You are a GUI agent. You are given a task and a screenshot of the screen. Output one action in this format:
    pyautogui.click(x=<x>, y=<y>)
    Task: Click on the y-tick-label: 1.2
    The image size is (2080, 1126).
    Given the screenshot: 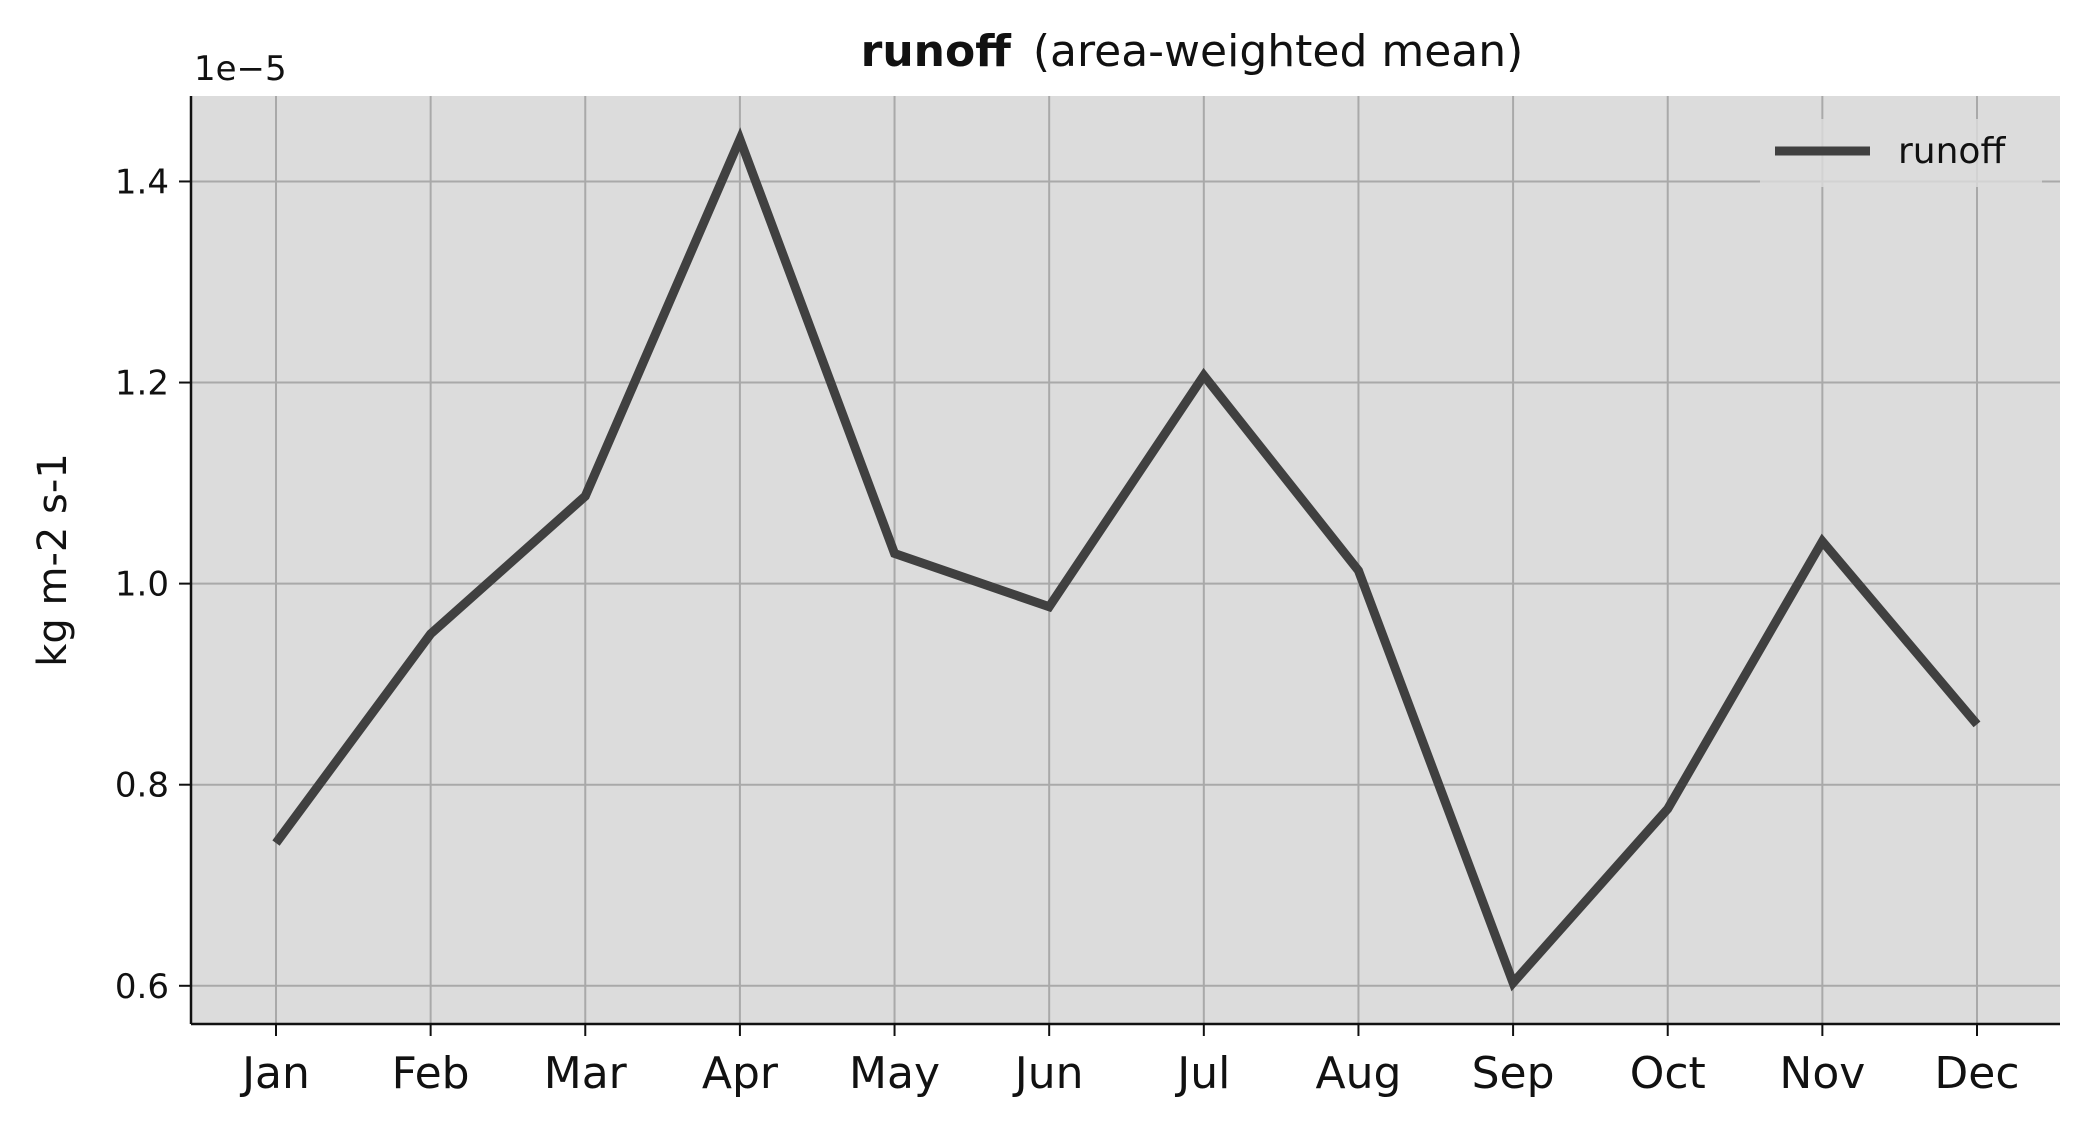 What is the action you would take?
    pyautogui.click(x=142, y=384)
    